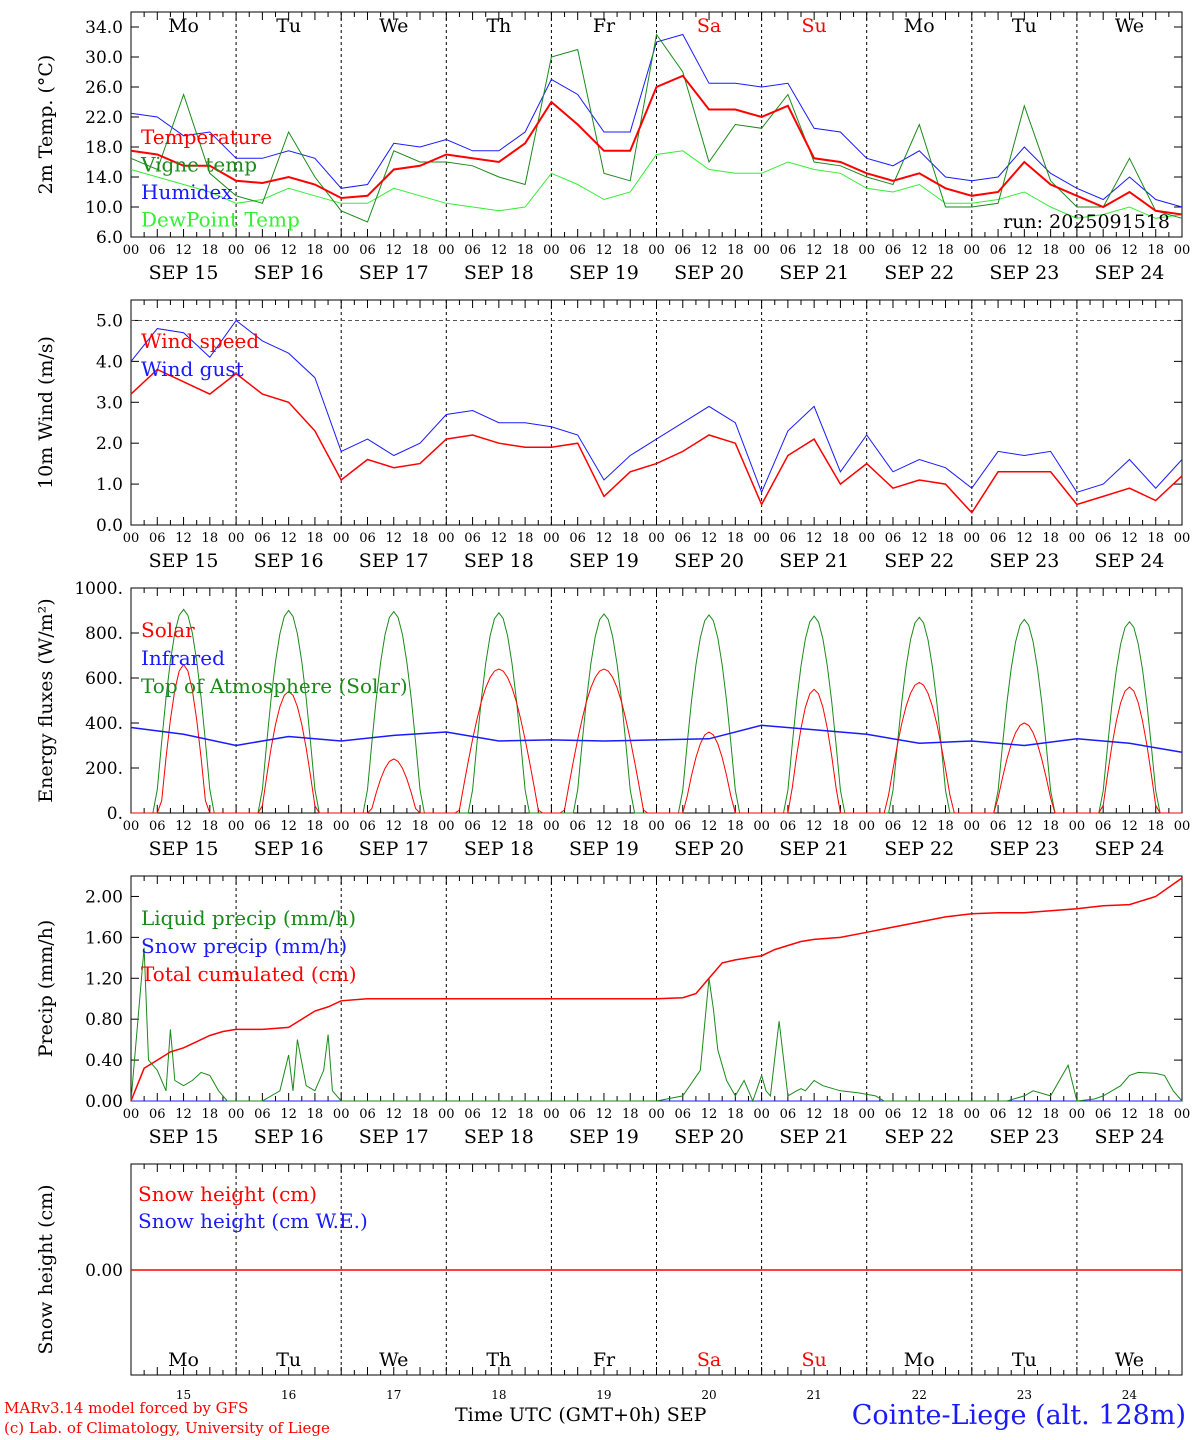 The image size is (1194, 1440). I want to click on energy-tick-label: 0., so click(115, 814).